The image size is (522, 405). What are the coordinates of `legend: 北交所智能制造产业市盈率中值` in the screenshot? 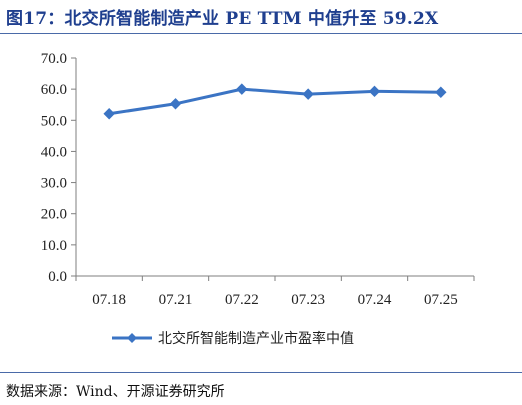 It's located at (233, 338).